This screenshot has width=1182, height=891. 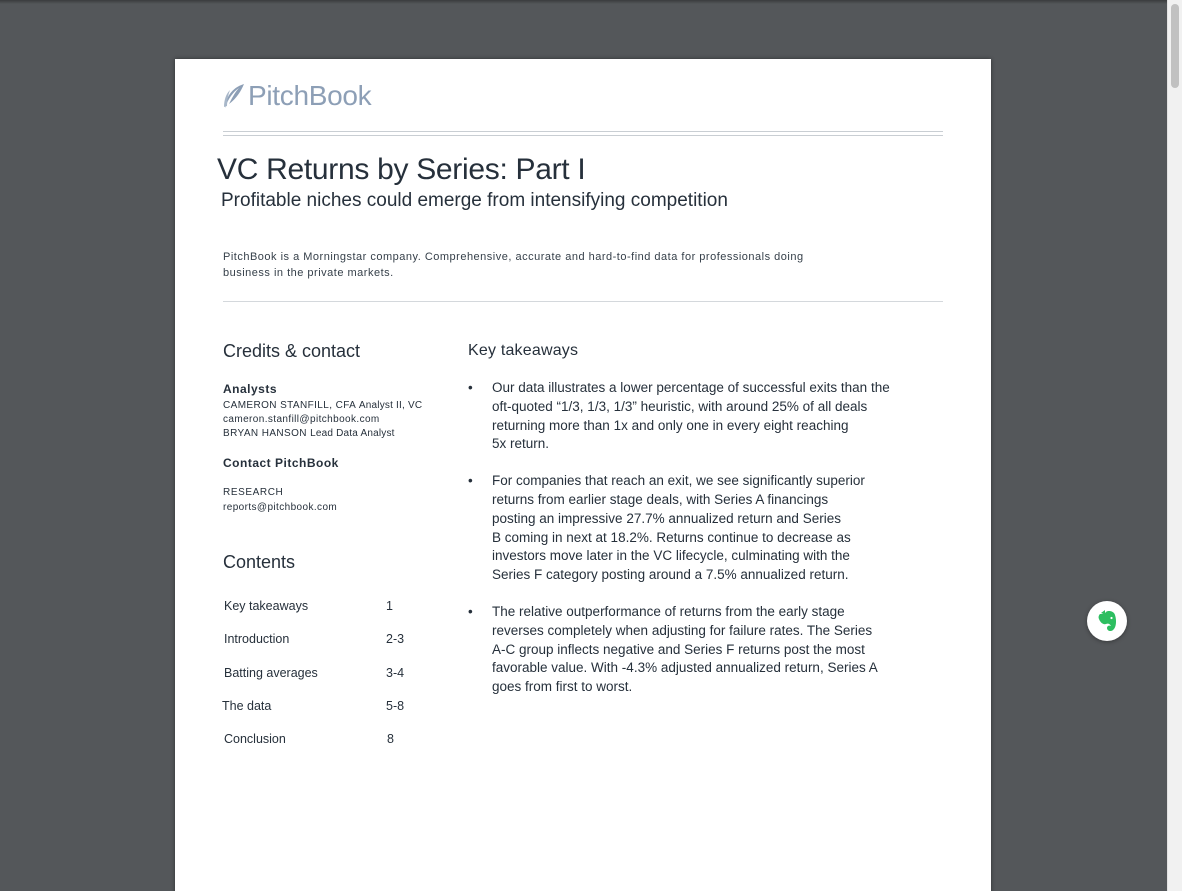 What do you see at coordinates (309, 433) in the screenshot?
I see `analyst-2: BRYAN HANSON Lead Data Analyst` at bounding box center [309, 433].